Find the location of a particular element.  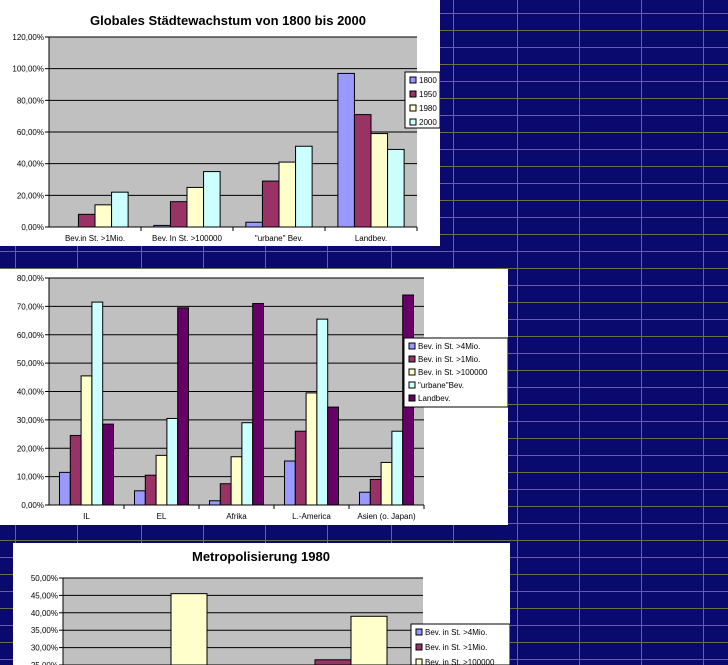

legend-label: "urbane"Bev. is located at coordinates (441, 385).